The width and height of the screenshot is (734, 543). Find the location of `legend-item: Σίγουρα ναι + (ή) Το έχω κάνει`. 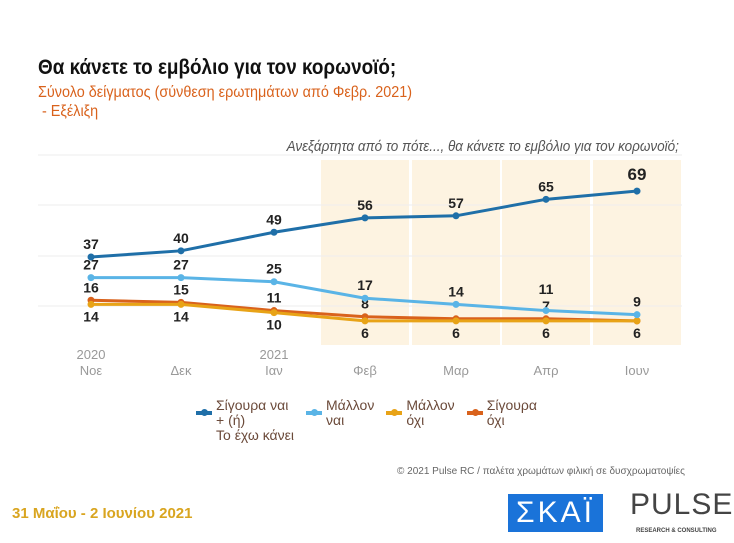

legend-item: Σίγουρα ναι + (ή) Το έχω κάνει is located at coordinates (245, 420).